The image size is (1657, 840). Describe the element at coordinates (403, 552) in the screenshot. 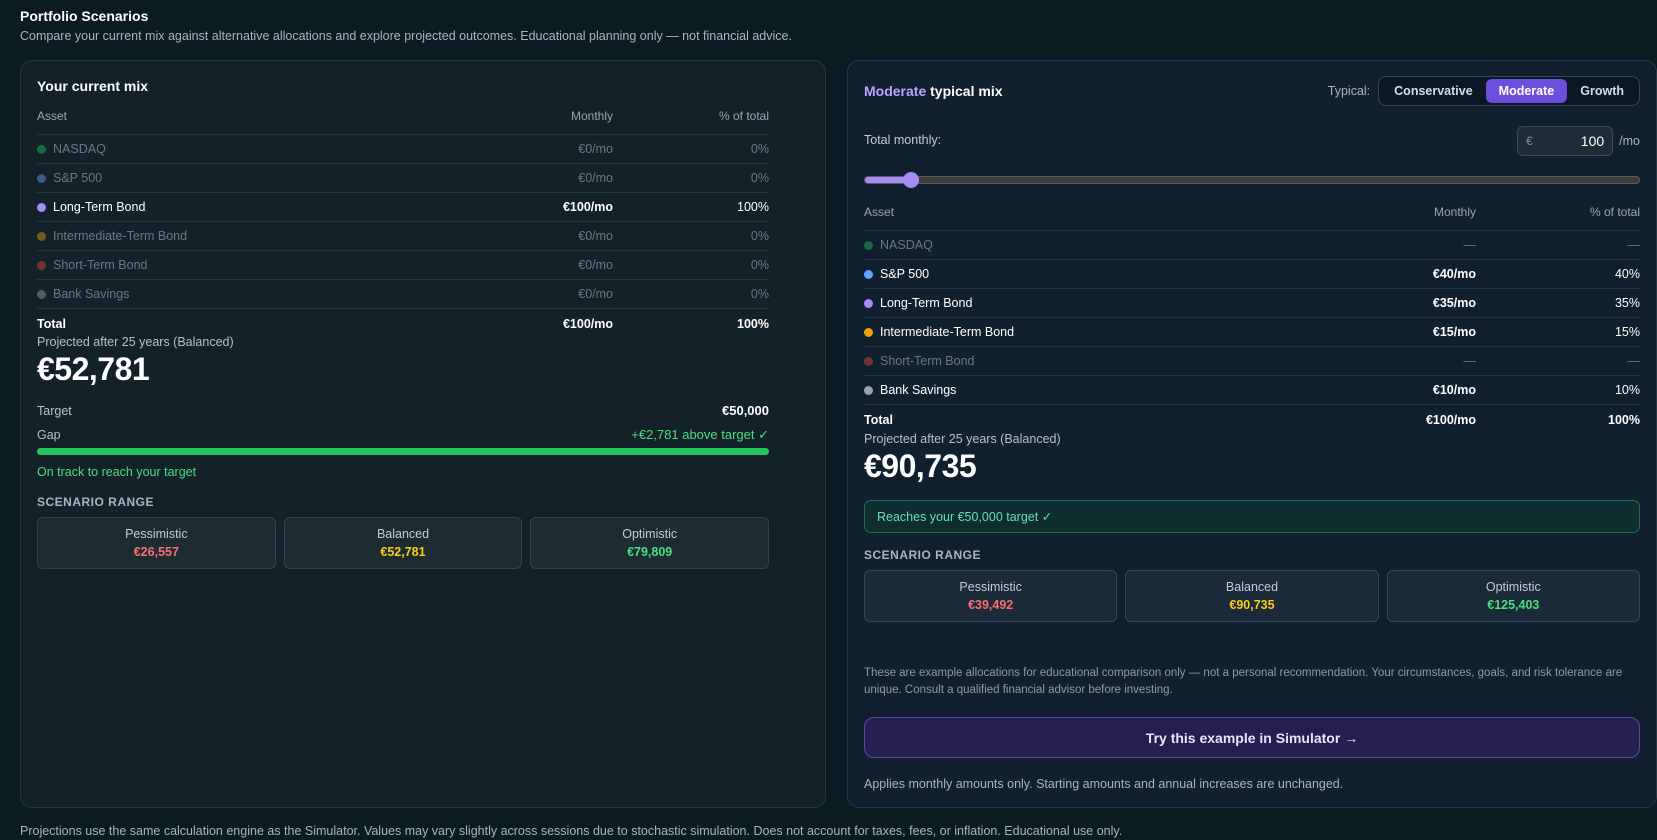

I see `scenario-value: €52,781` at that location.